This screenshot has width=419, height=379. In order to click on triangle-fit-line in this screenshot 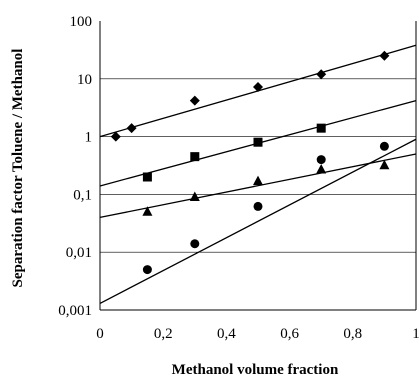, I will do `click(258, 186)`.